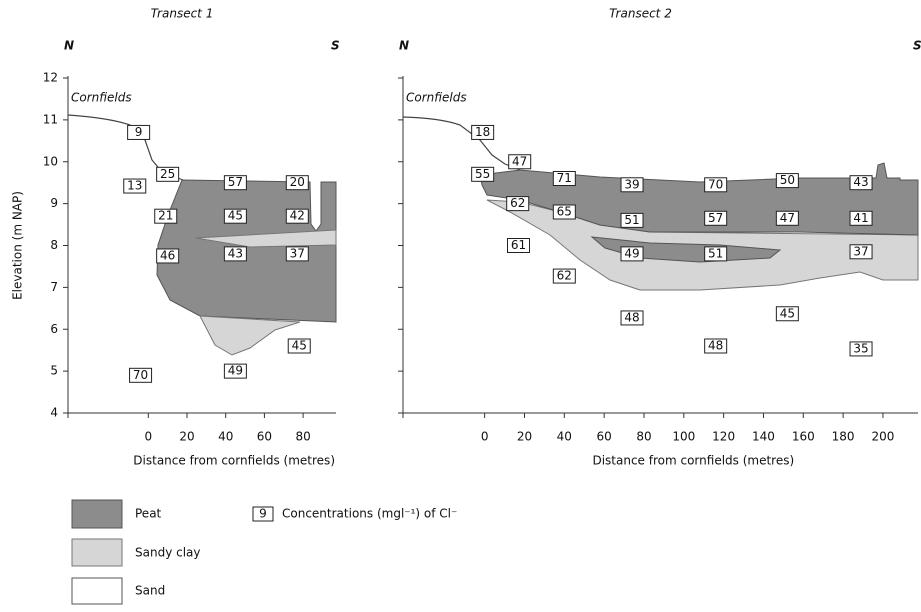 This screenshot has height=612, width=921. What do you see at coordinates (882, 437) in the screenshot?
I see `x-tick-label: 200` at bounding box center [882, 437].